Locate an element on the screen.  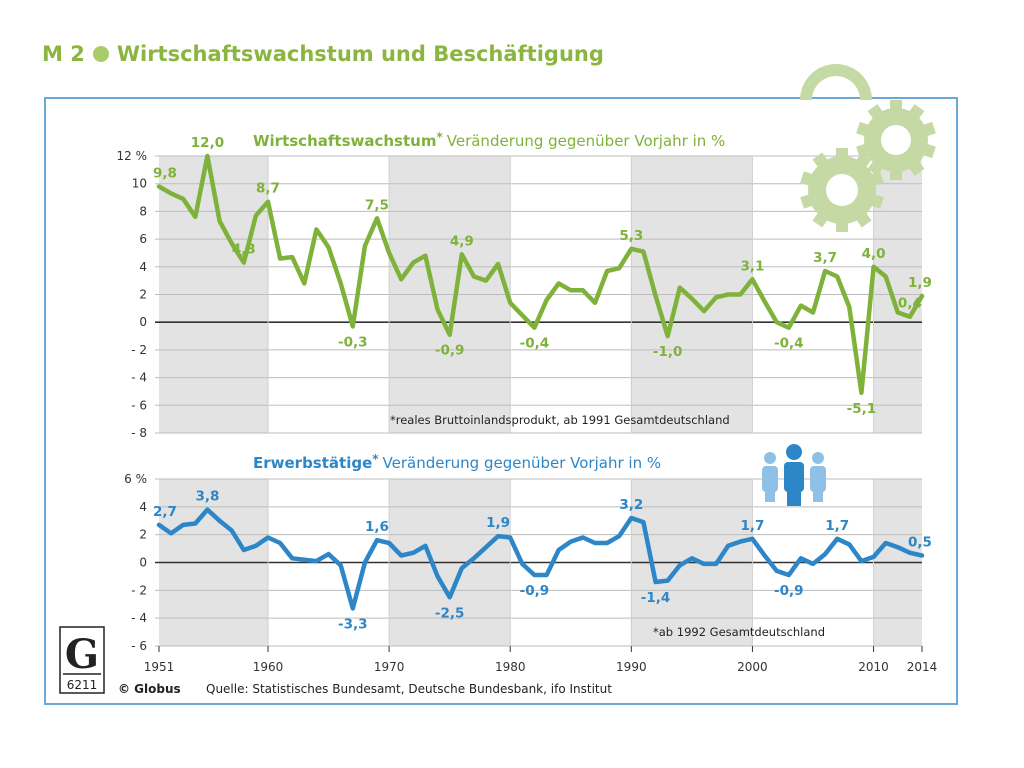
page-heading: M 2 Wirtschaftswachstum und Beschäftigung is located at coordinates (323, 54).